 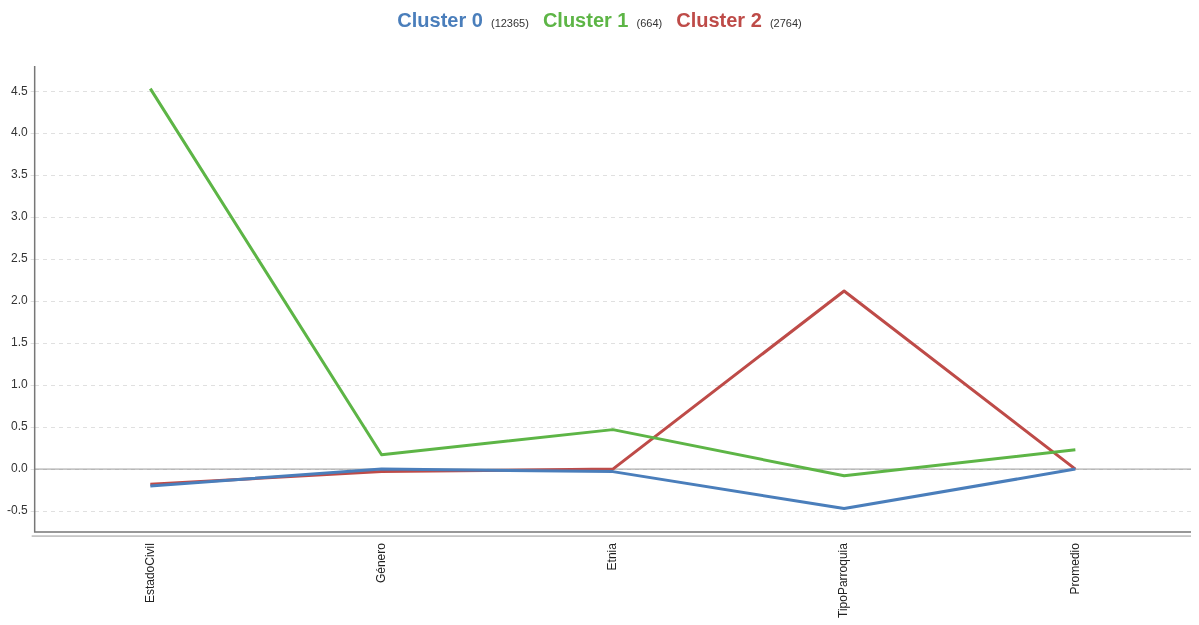 I want to click on y-tick-label: 1.0, so click(x=19, y=384).